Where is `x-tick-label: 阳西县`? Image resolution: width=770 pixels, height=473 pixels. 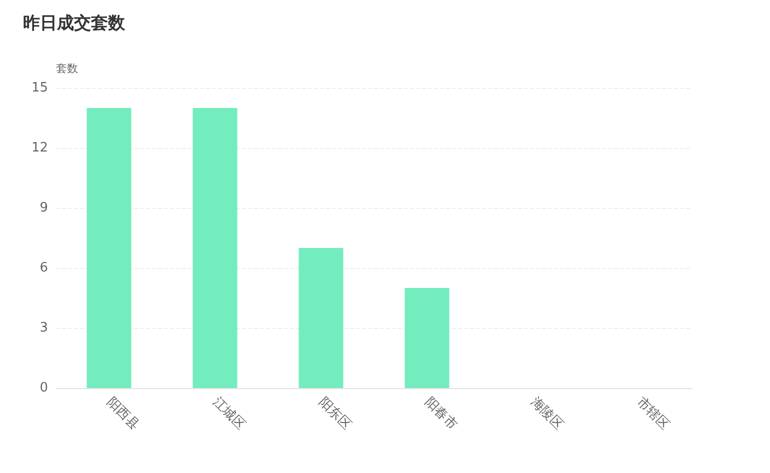
x-tick-label: 阳西县 is located at coordinates (123, 413).